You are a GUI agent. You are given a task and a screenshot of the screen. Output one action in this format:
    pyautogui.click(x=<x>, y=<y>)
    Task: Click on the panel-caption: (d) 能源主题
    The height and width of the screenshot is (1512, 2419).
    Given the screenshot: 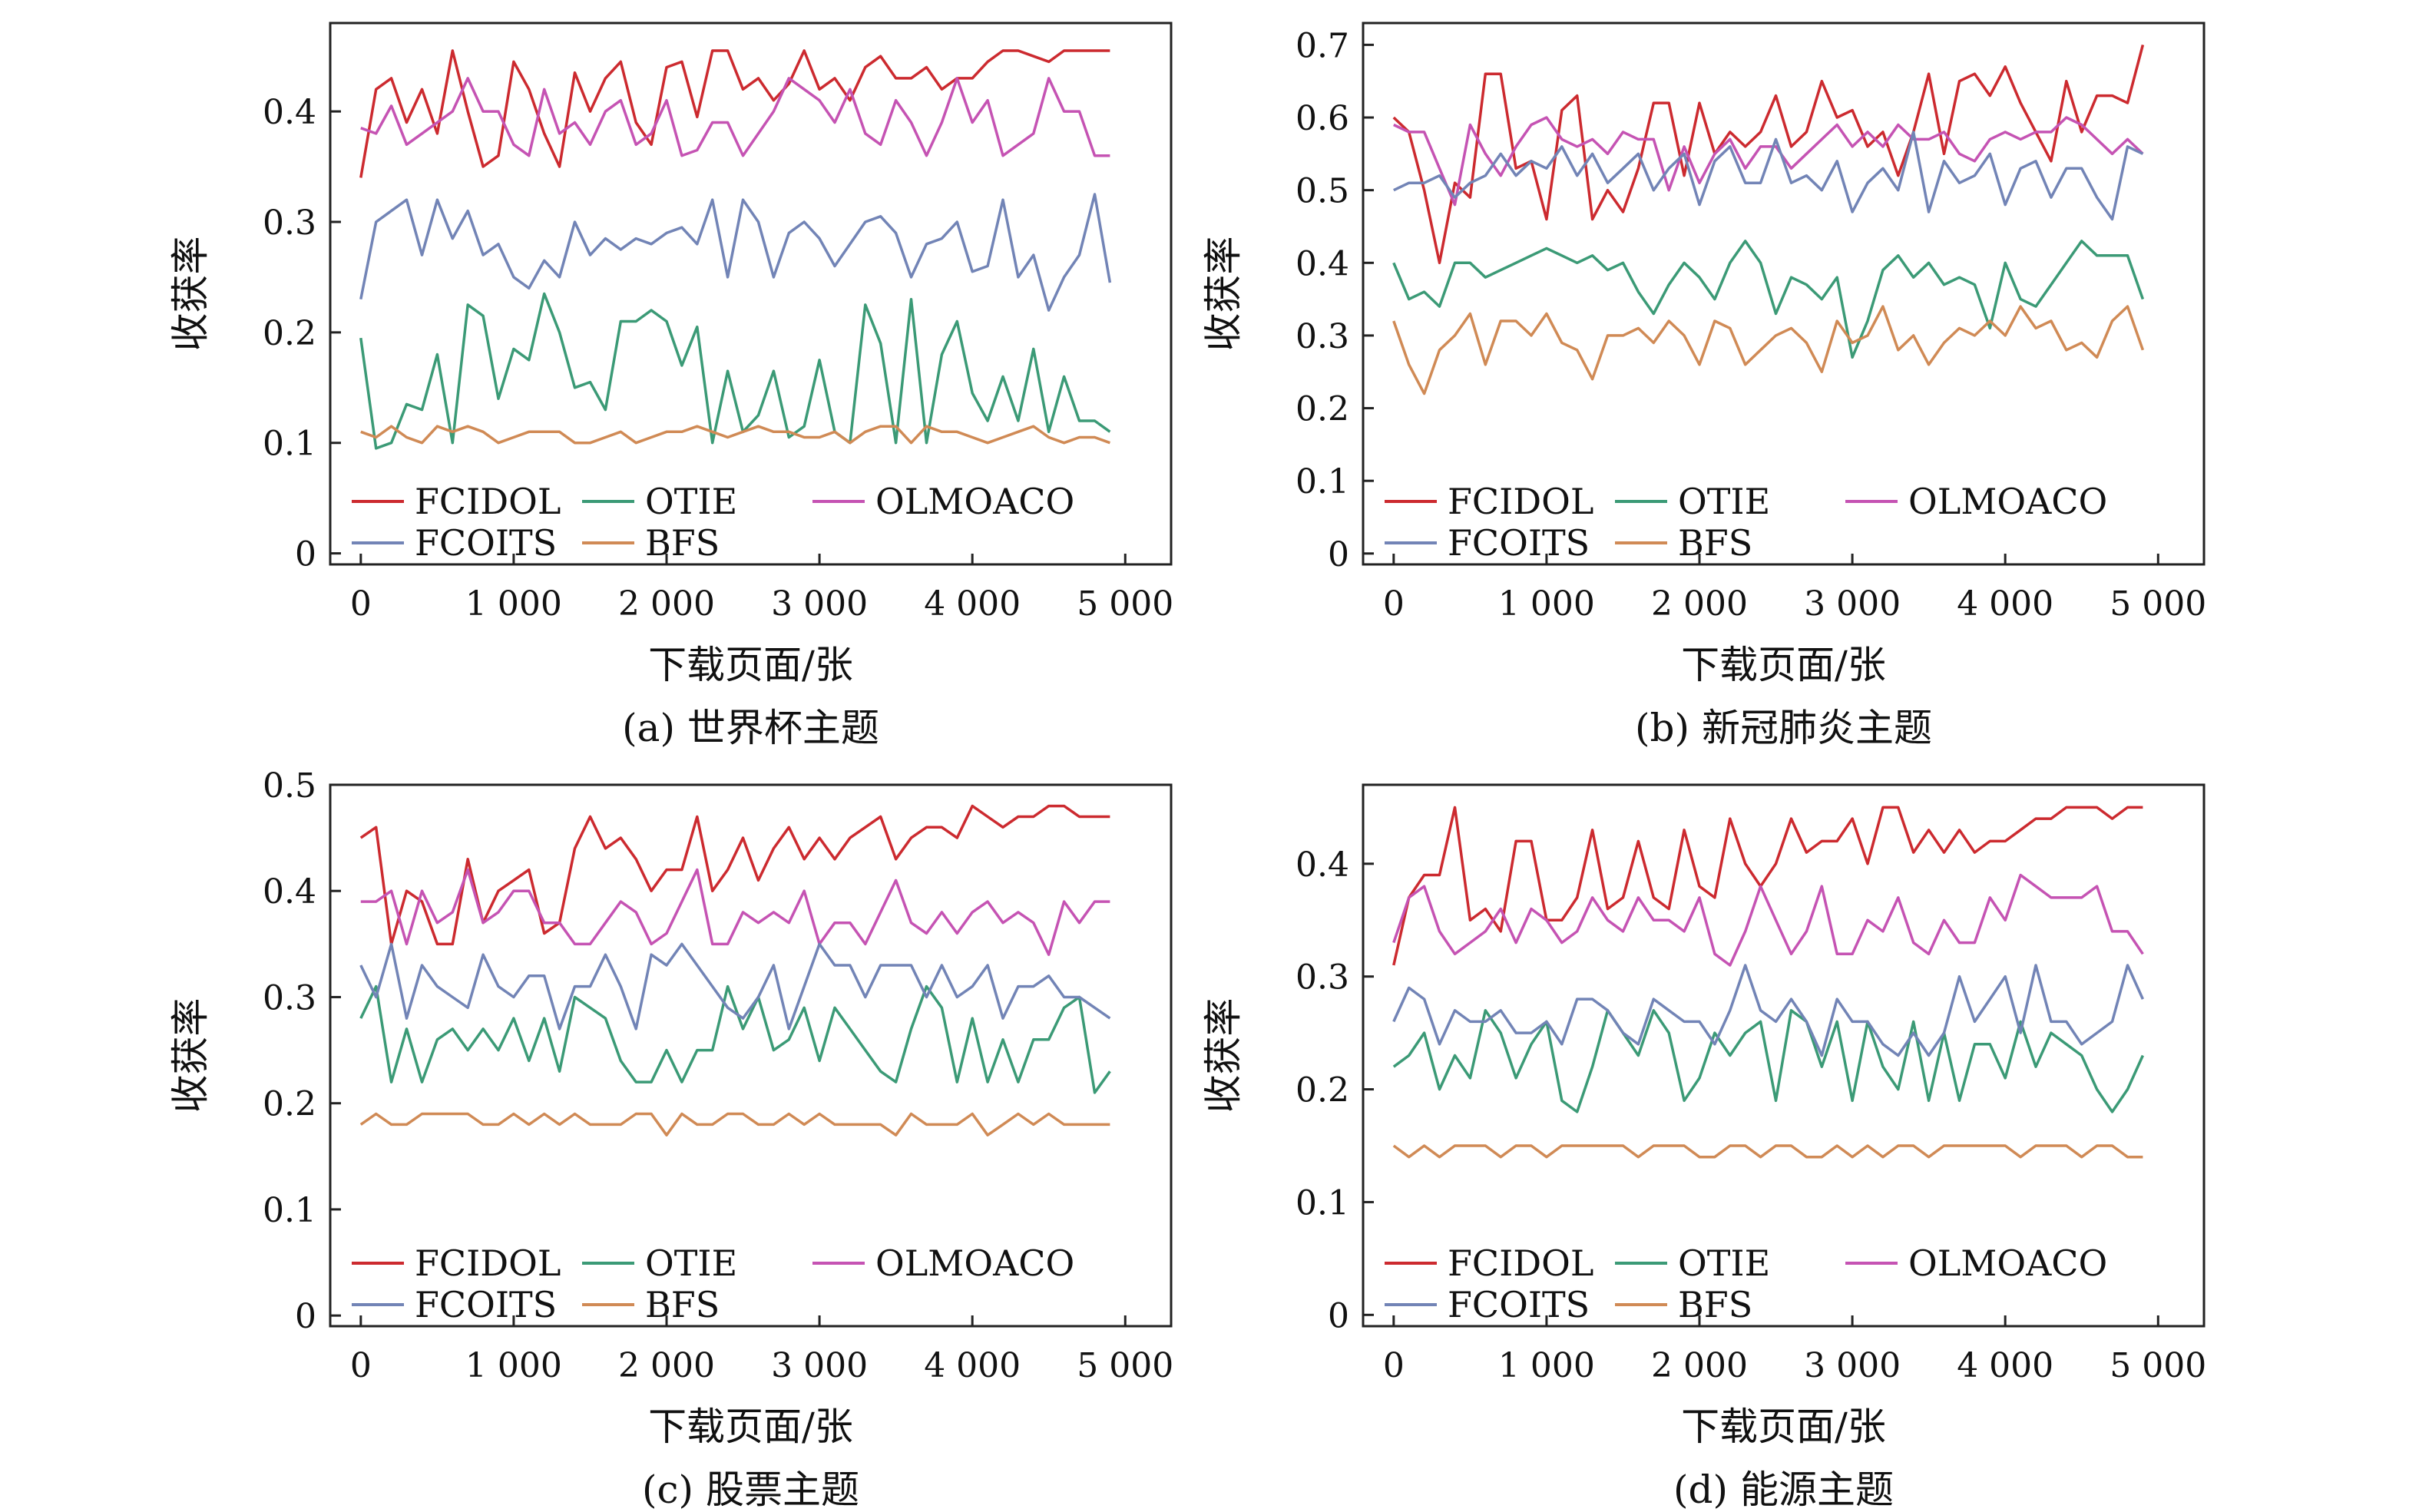 What is the action you would take?
    pyautogui.click(x=1783, y=1490)
    